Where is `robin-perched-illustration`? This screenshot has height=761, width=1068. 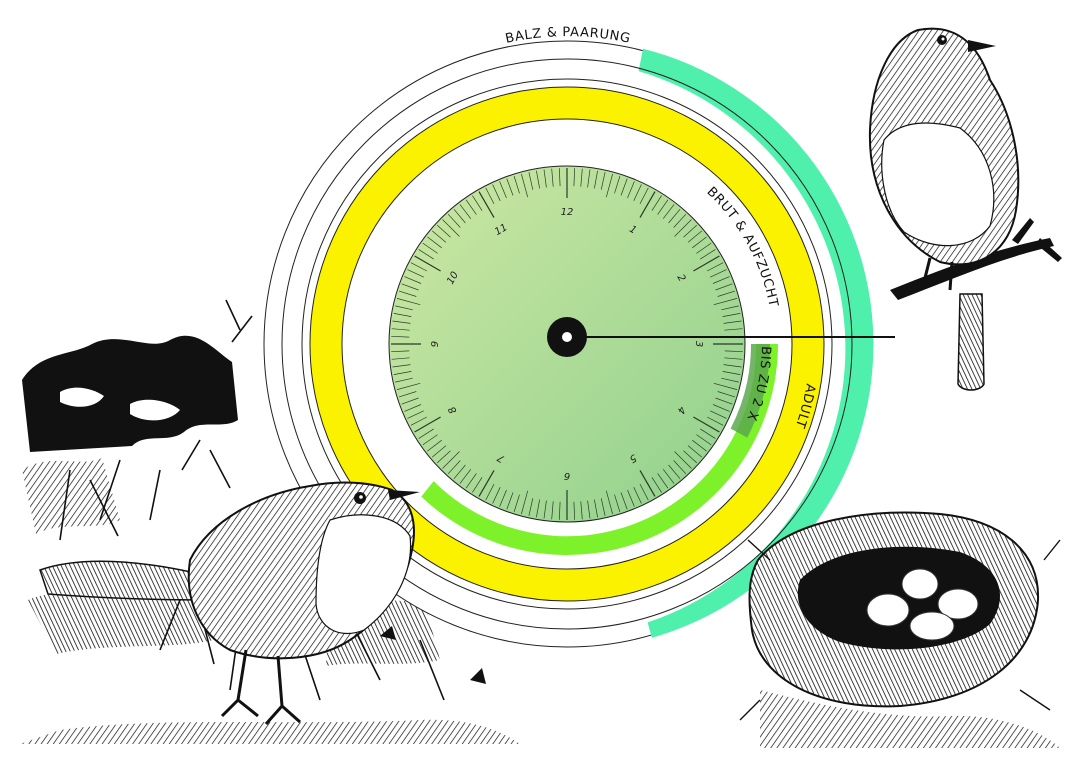 robin-perched-illustration is located at coordinates (965, 209).